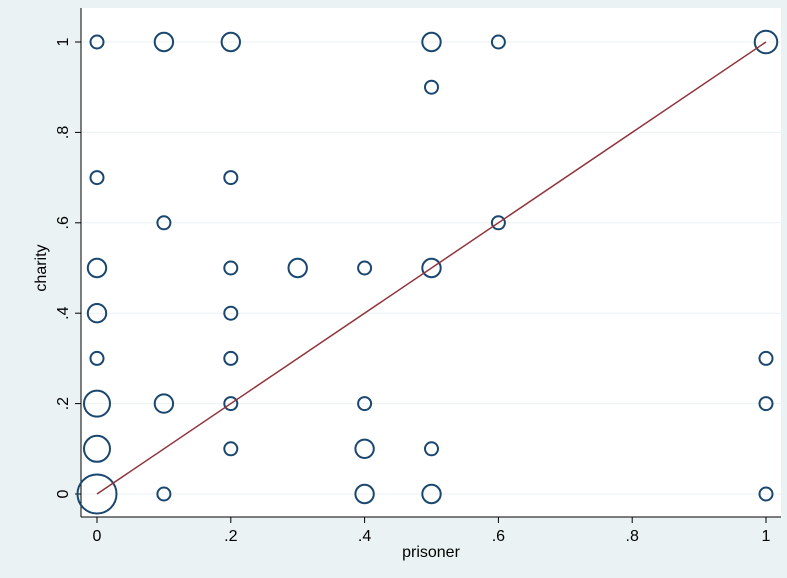 The width and height of the screenshot is (787, 578). Describe the element at coordinates (230, 536) in the screenshot. I see `x-tick-label: .2` at that location.